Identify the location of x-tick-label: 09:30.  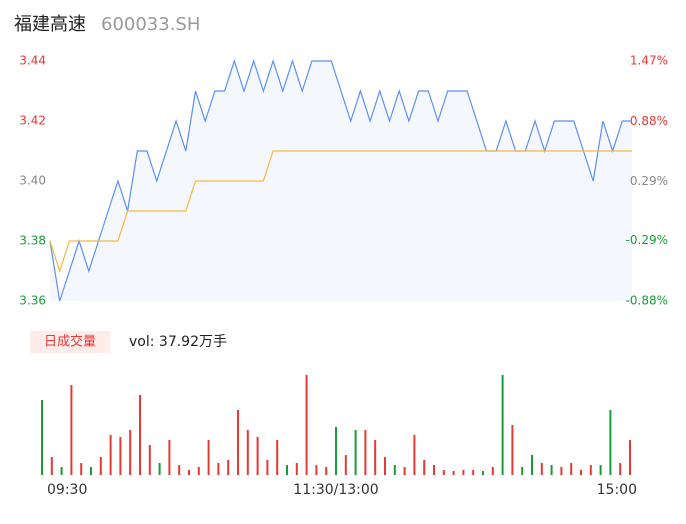
(67, 490).